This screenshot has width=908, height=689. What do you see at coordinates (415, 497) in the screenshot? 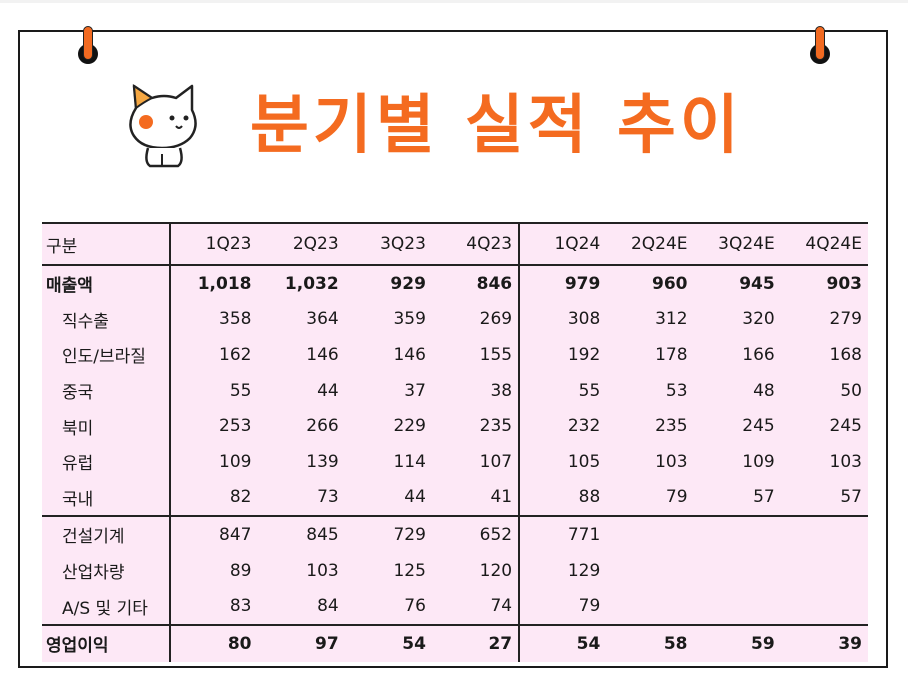
I see `table-cell: 44` at bounding box center [415, 497].